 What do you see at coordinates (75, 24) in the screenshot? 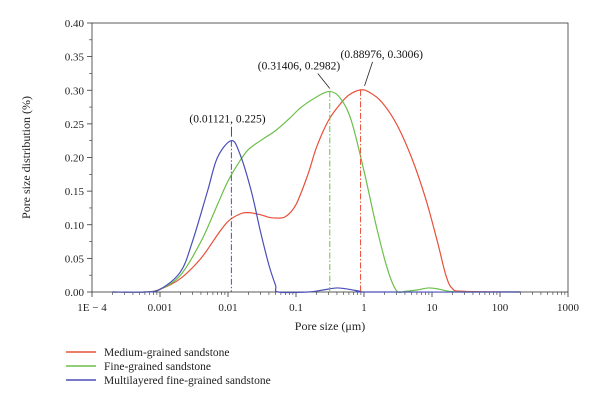
I see `y-tick-label: 0.40` at bounding box center [75, 24].